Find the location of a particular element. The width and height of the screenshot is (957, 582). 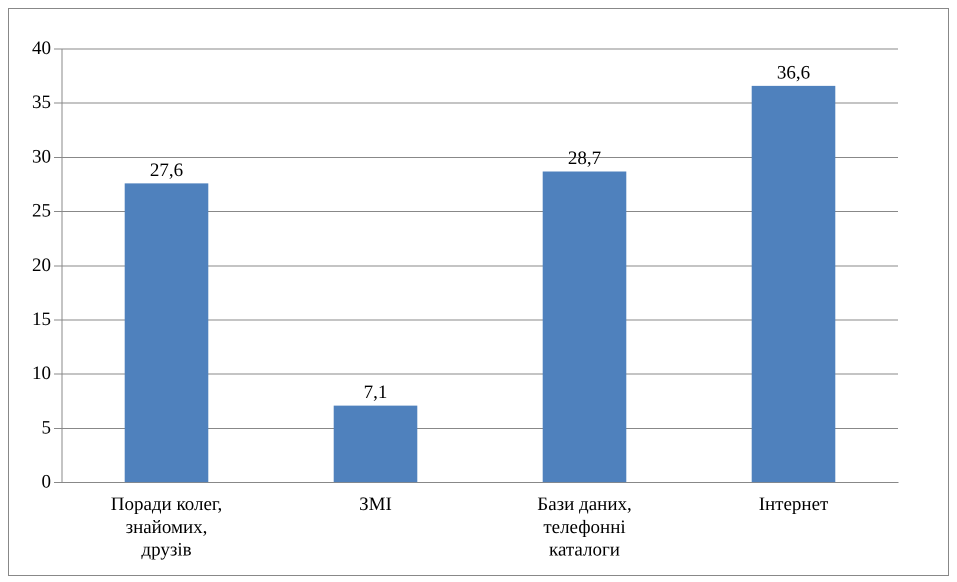

x-tick-label: Поради колег, знайомих, друзів is located at coordinates (166, 527).